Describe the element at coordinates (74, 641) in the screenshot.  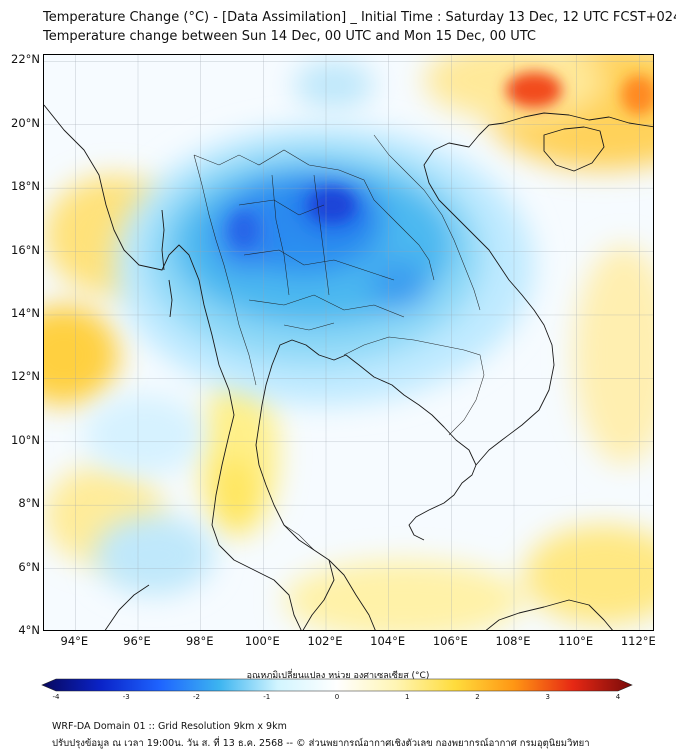
I see `longitude-tick-label: 94°E` at that location.